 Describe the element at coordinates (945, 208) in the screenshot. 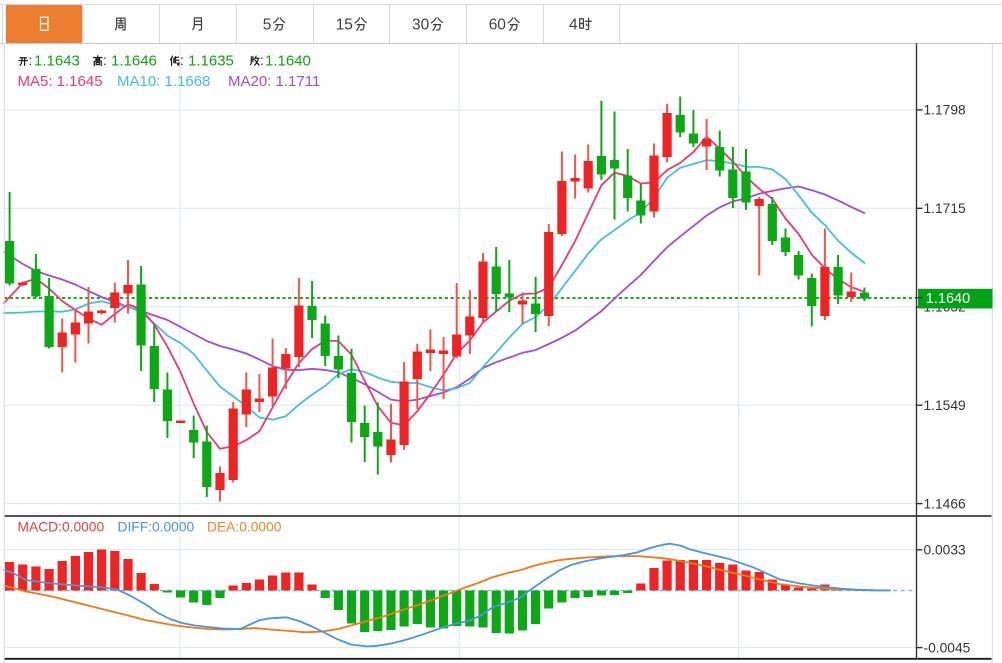

I see `svg-text: 1.1715` at that location.